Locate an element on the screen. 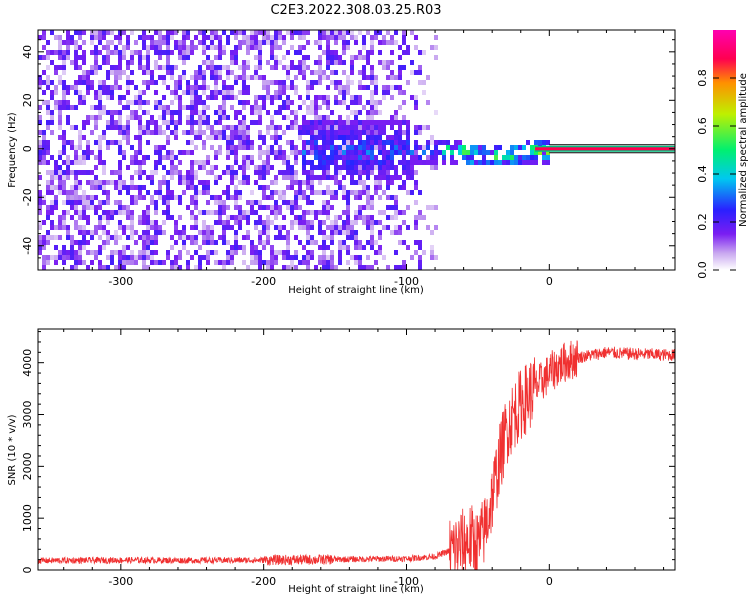 The image size is (750, 600). spectrogram-y-tick-label: 20 is located at coordinates (27, 100).